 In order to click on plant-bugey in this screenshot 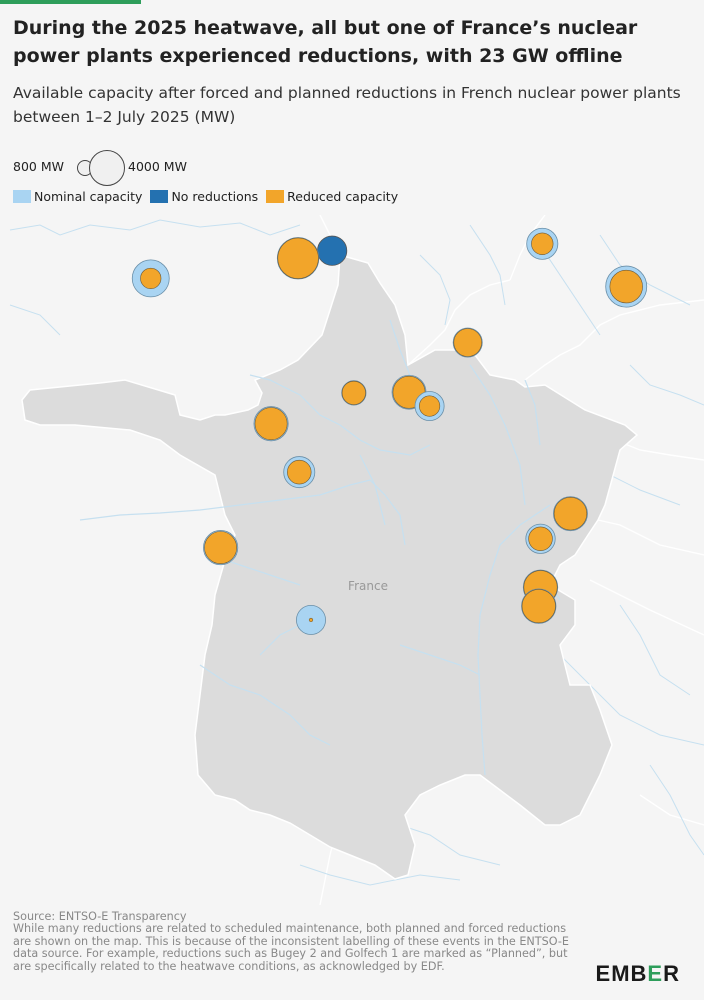, I will do `click(570, 514)`.